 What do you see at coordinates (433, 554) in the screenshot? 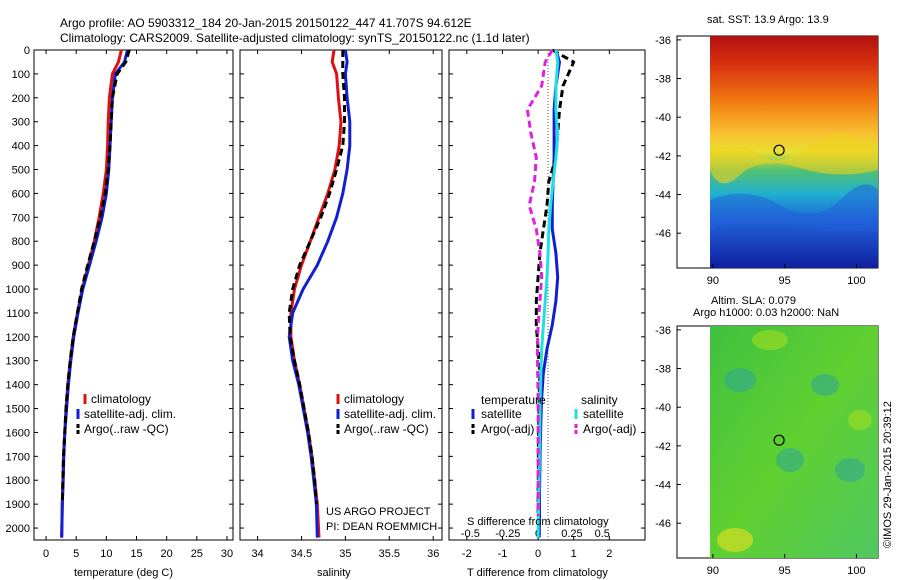
I see `x-tick-label: 36` at bounding box center [433, 554].